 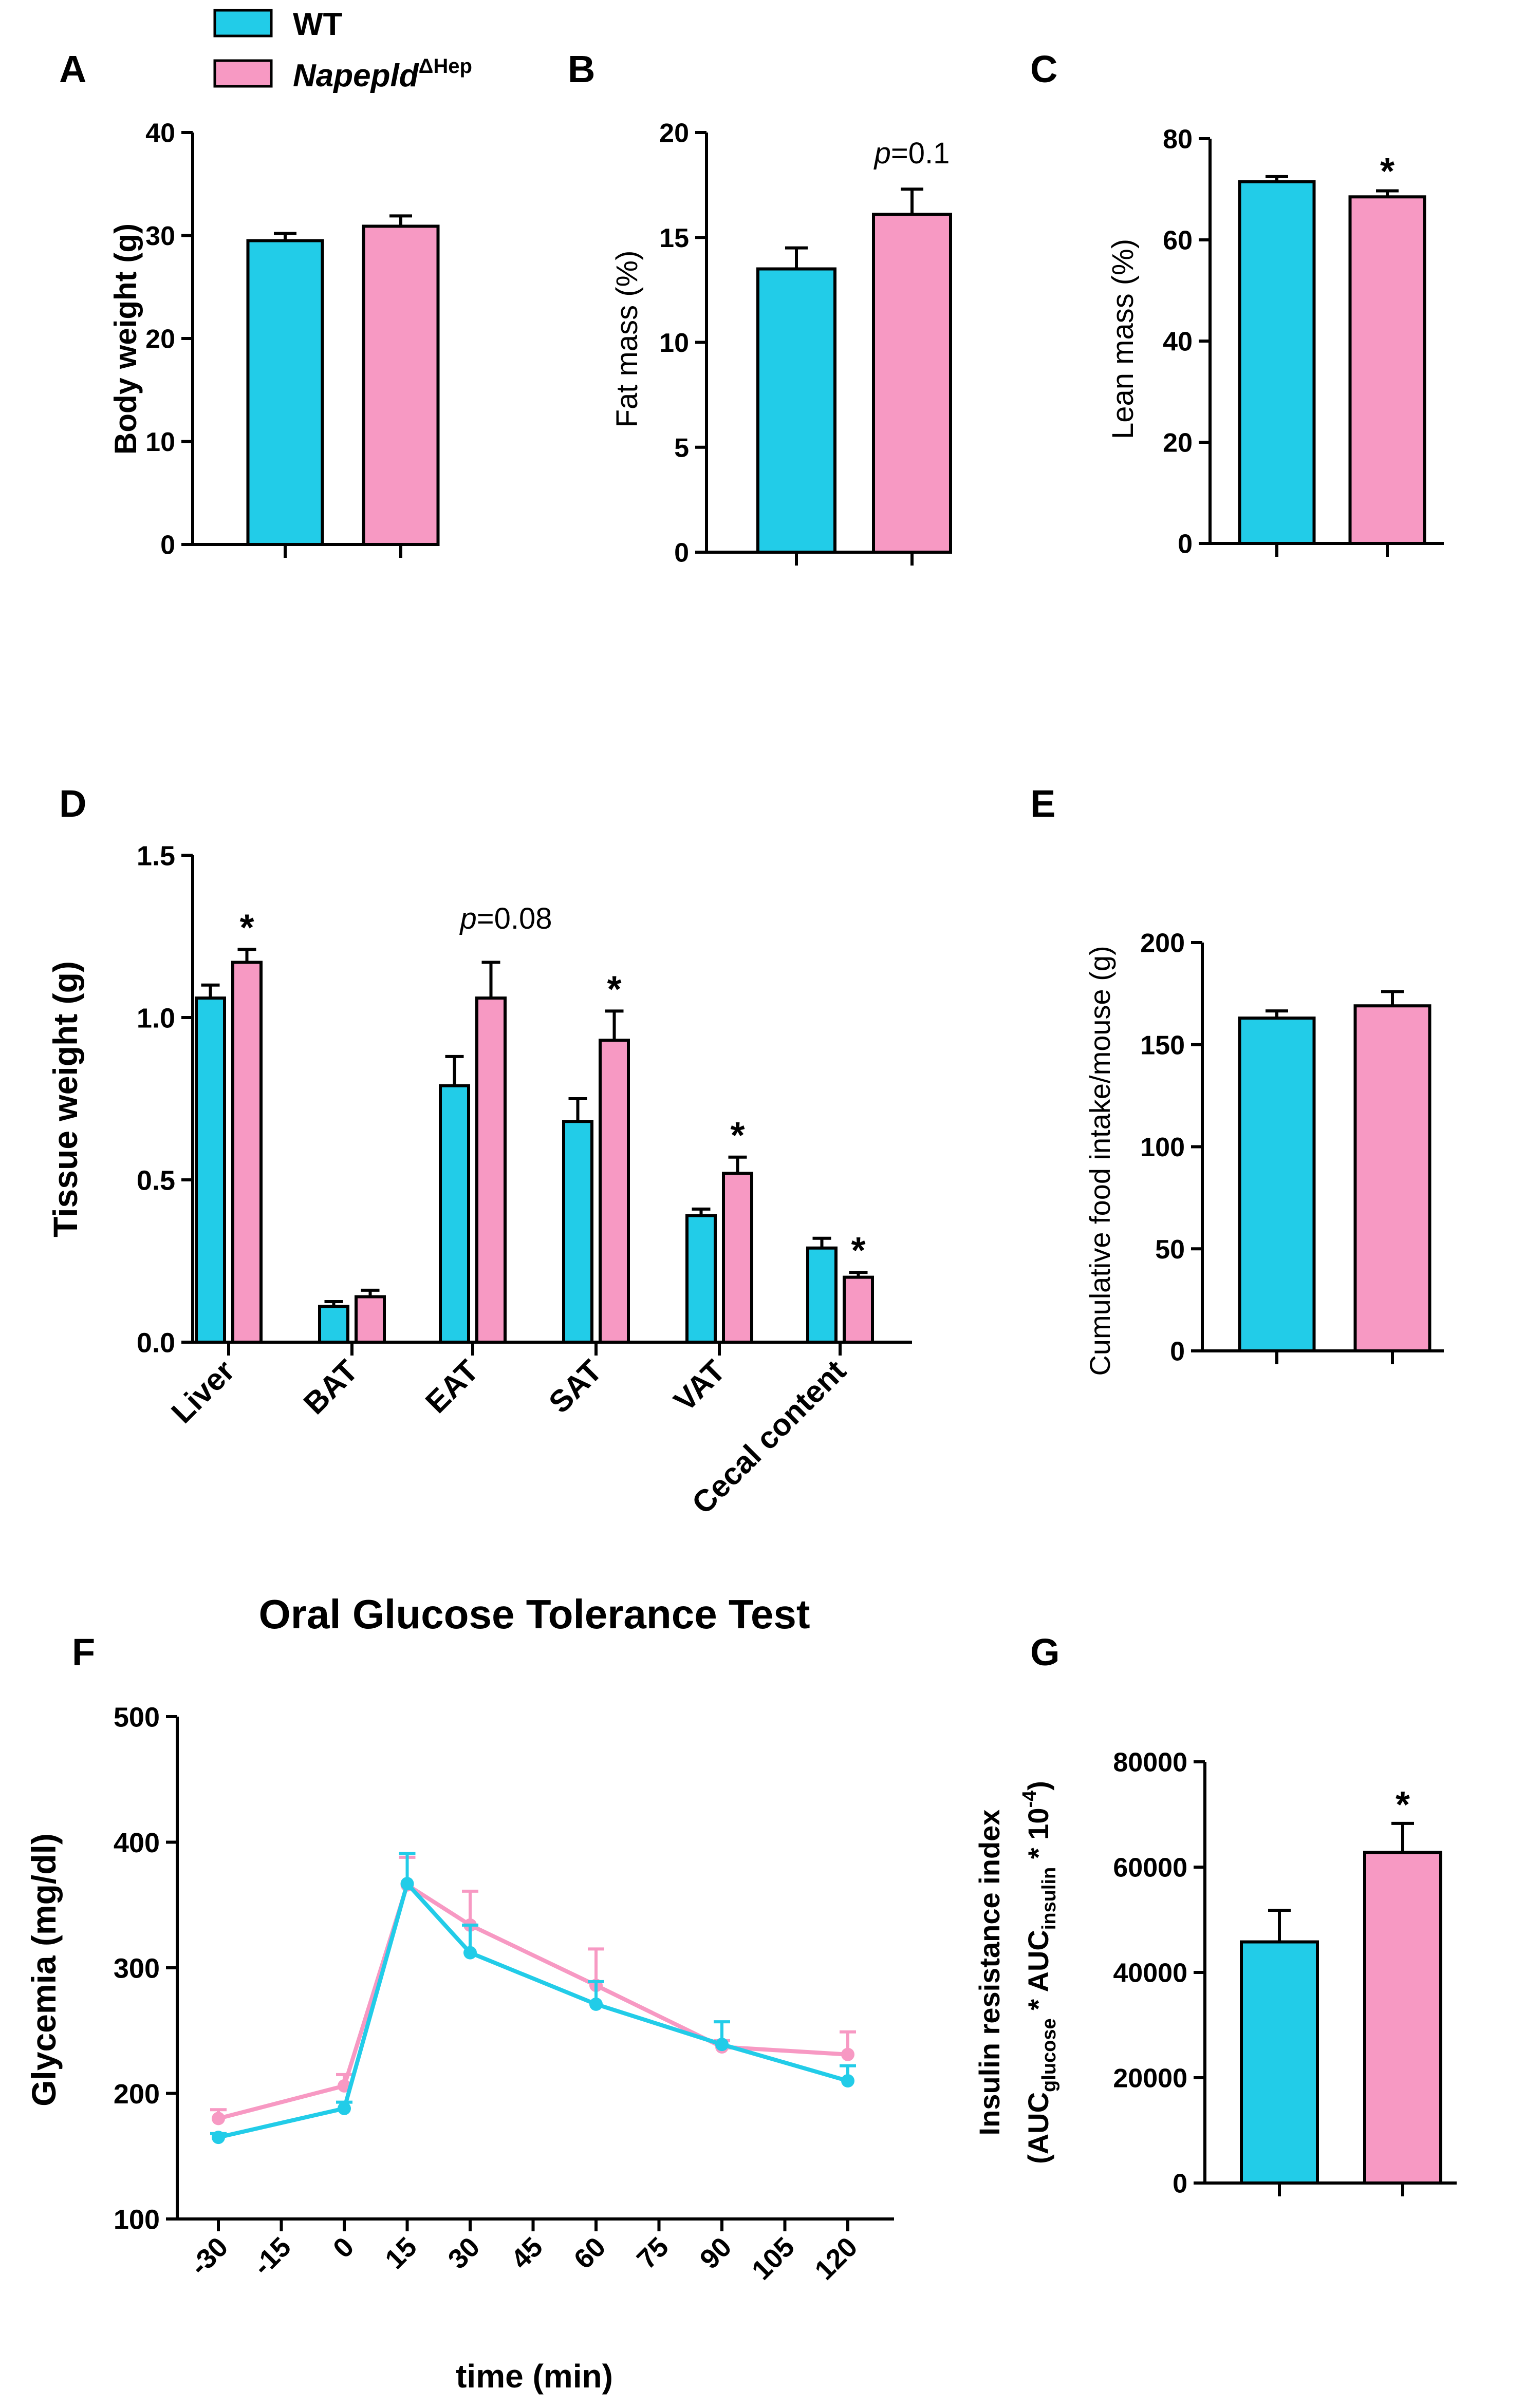 What do you see at coordinates (1170, 1250) in the screenshot?
I see `y-tick-label: 50` at bounding box center [1170, 1250].